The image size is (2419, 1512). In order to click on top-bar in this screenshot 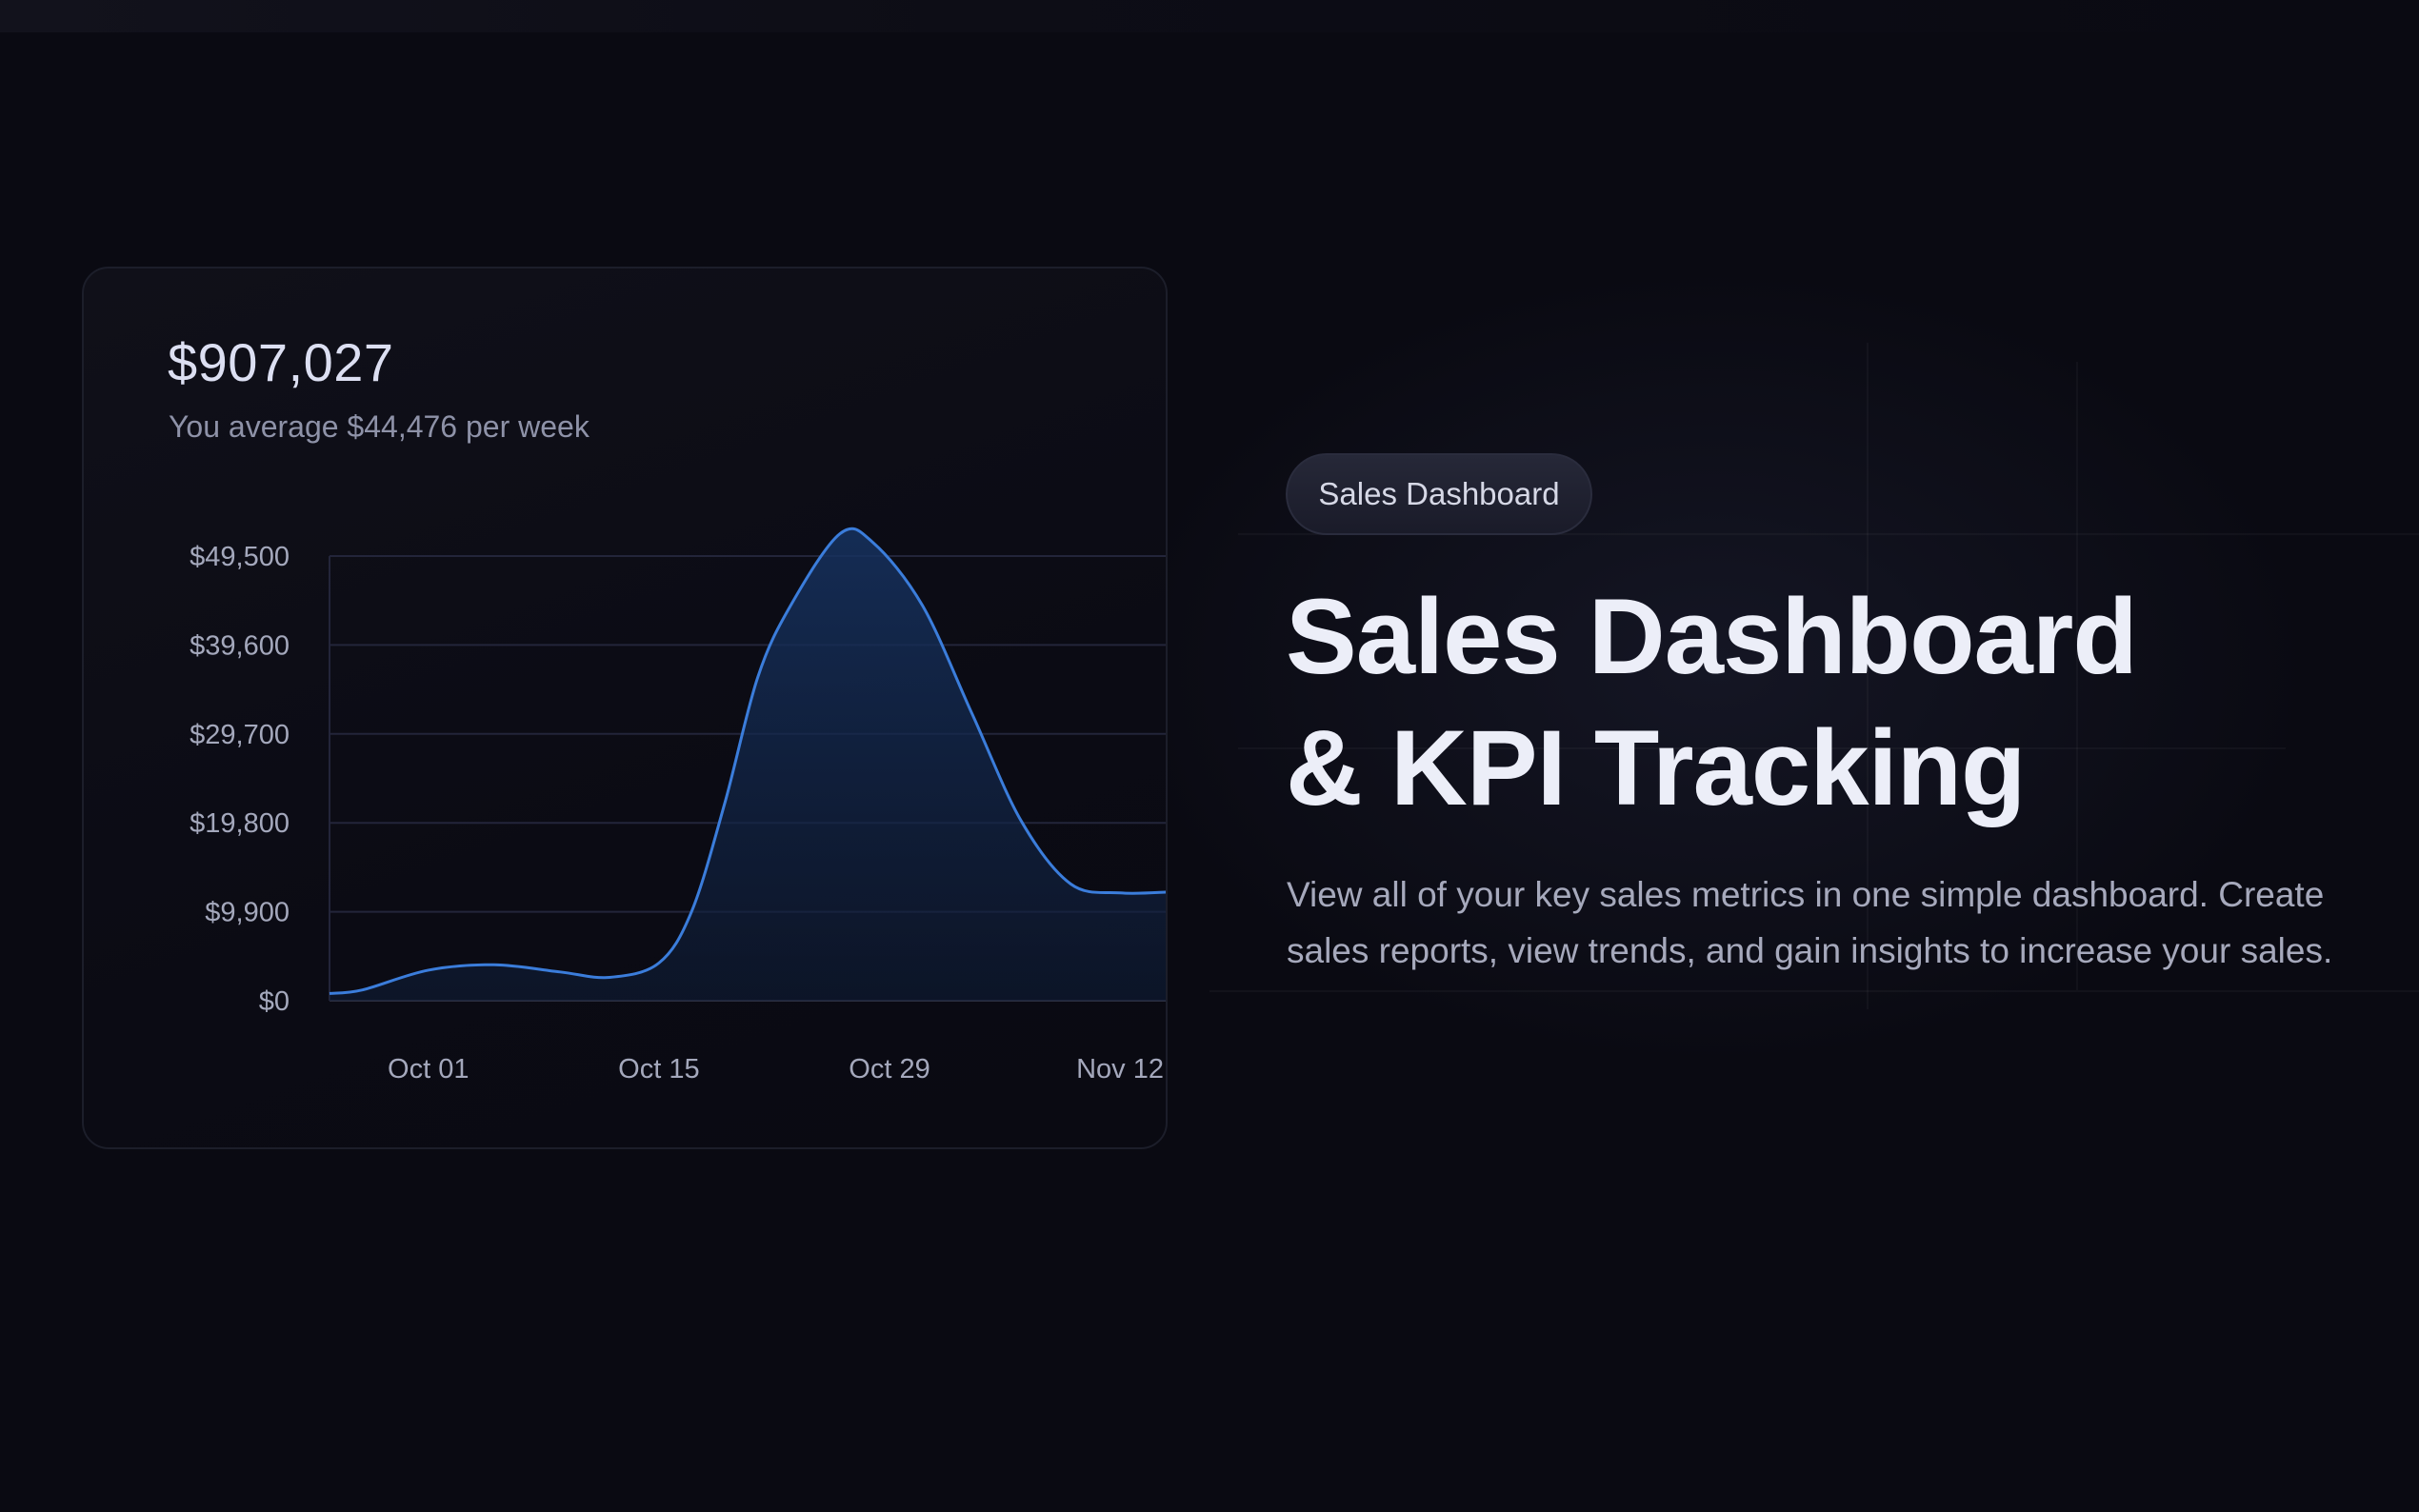, I will do `click(1209, 16)`.